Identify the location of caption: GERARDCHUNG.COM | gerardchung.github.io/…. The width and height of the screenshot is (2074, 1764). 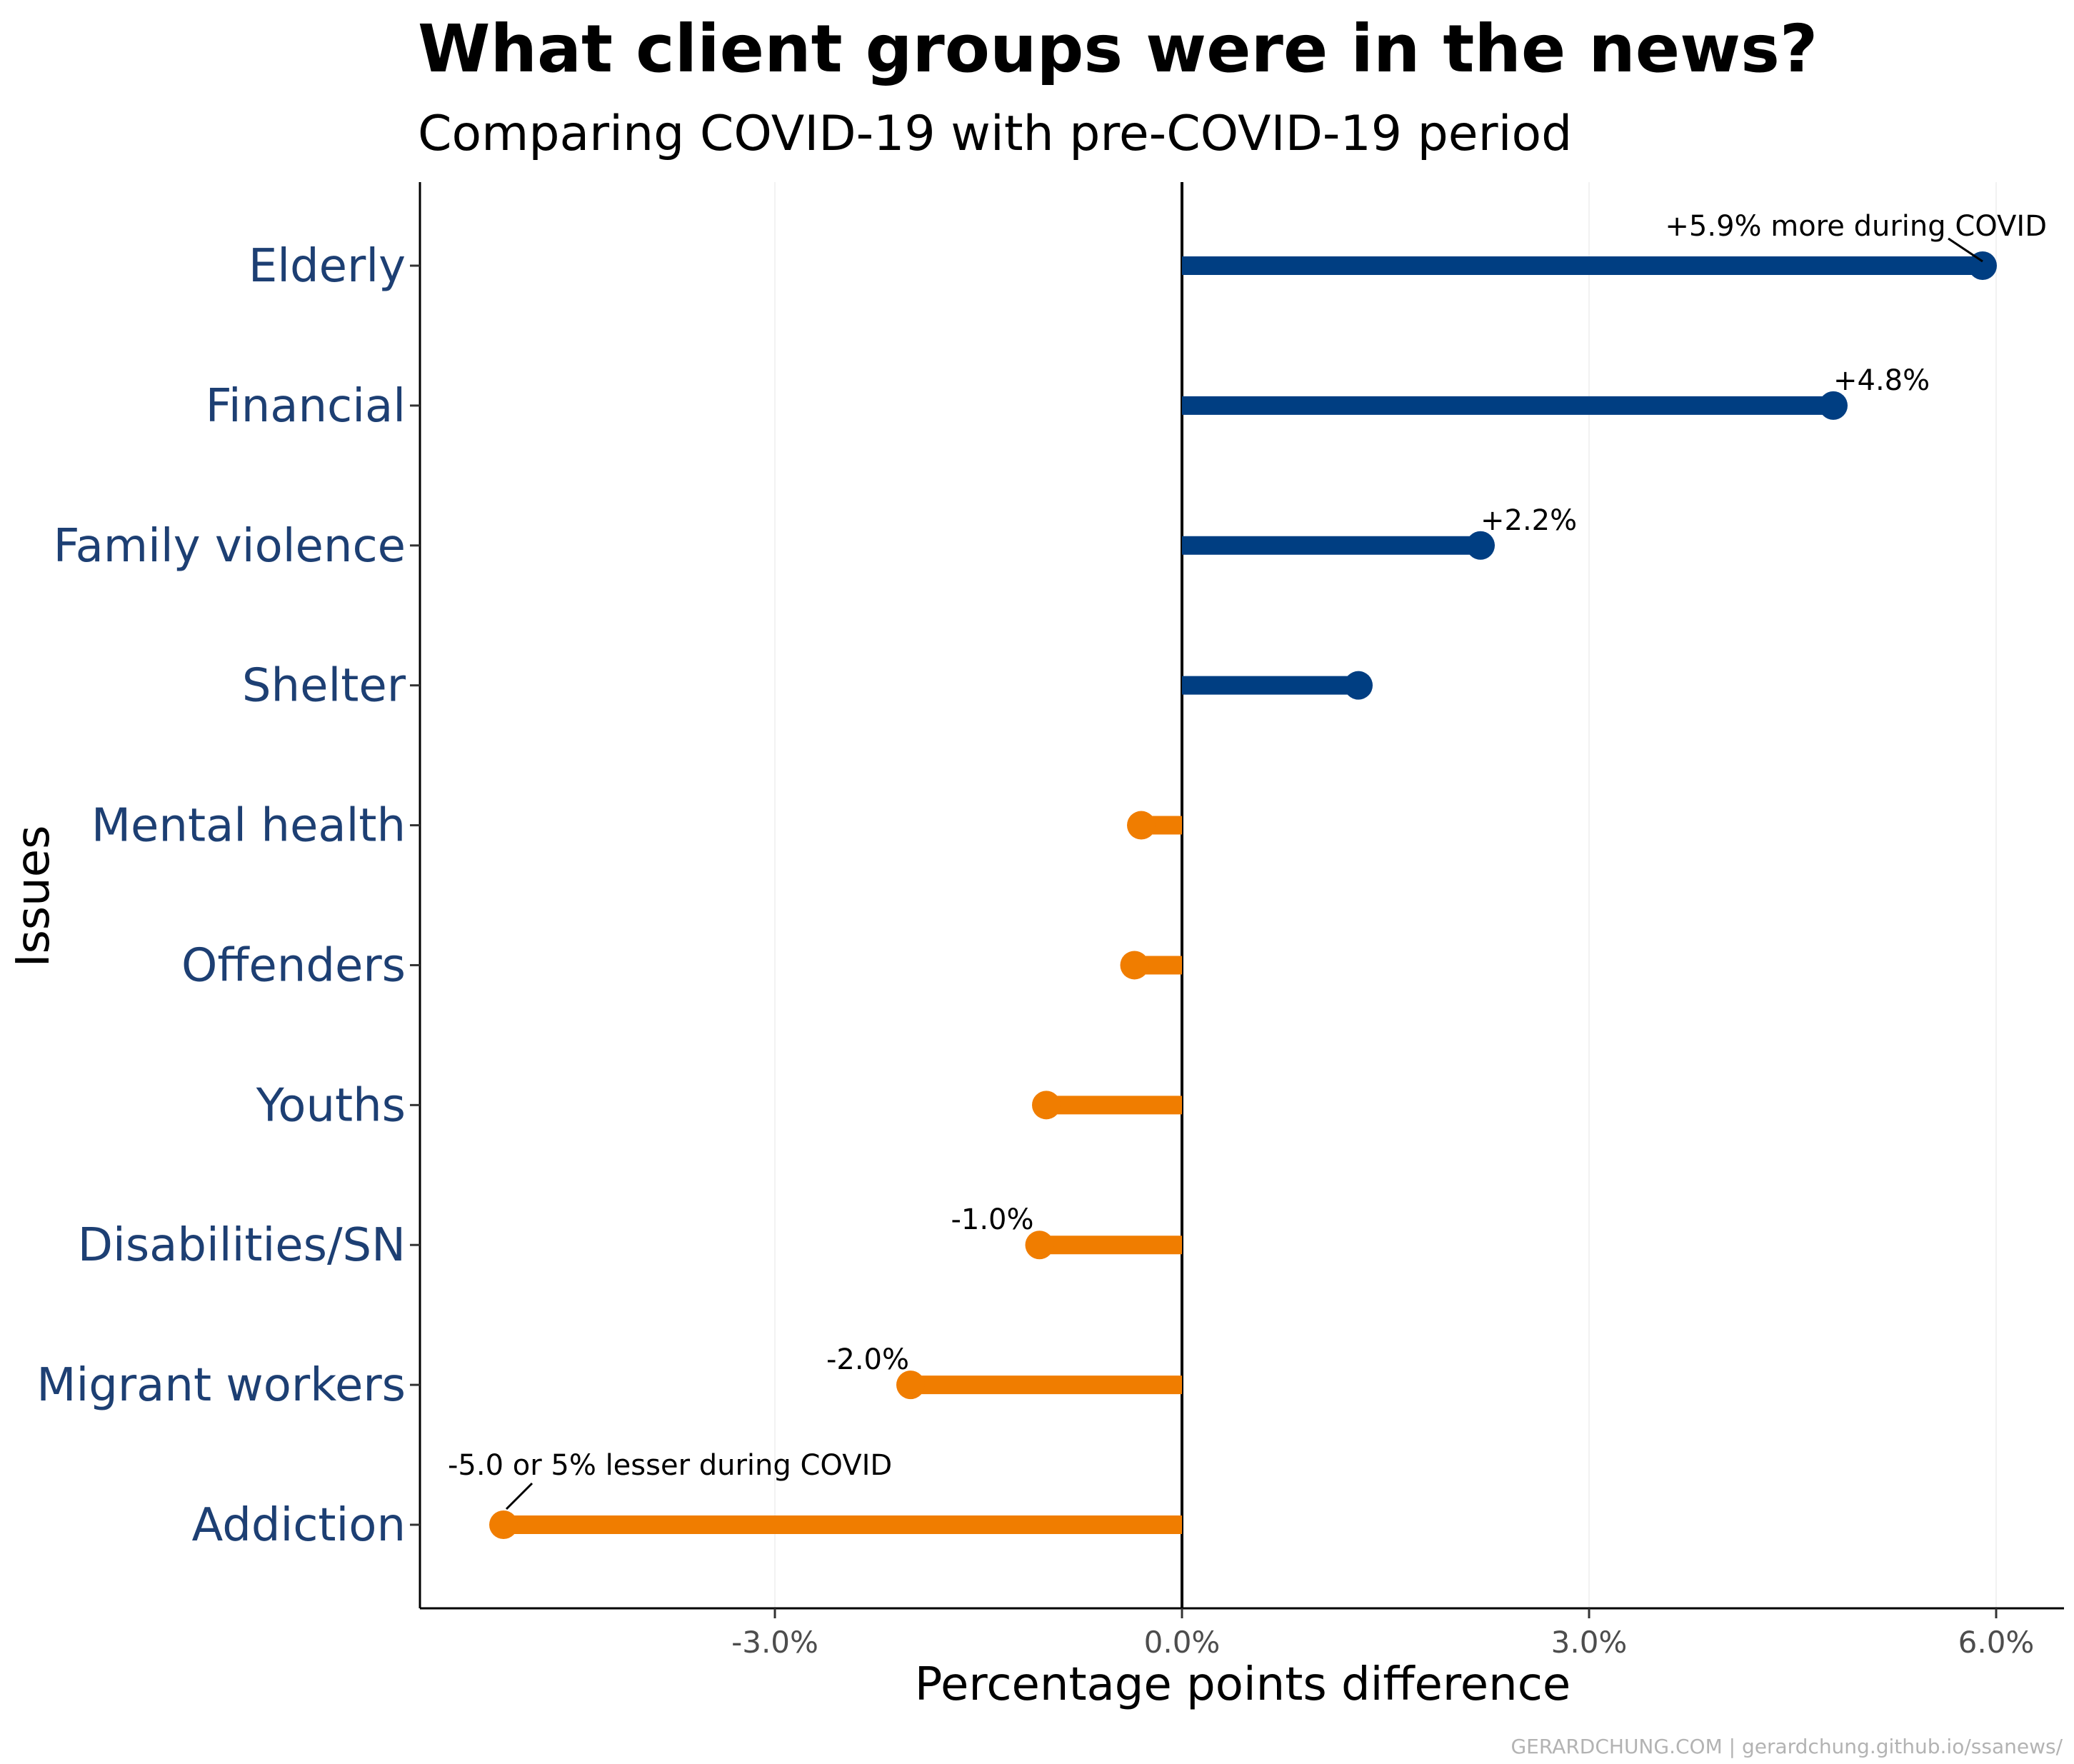
(1787, 1747).